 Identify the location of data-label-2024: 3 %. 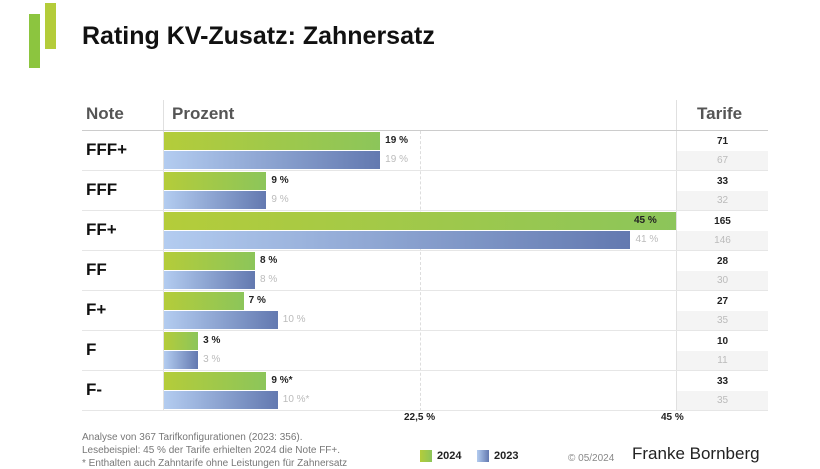
(212, 340).